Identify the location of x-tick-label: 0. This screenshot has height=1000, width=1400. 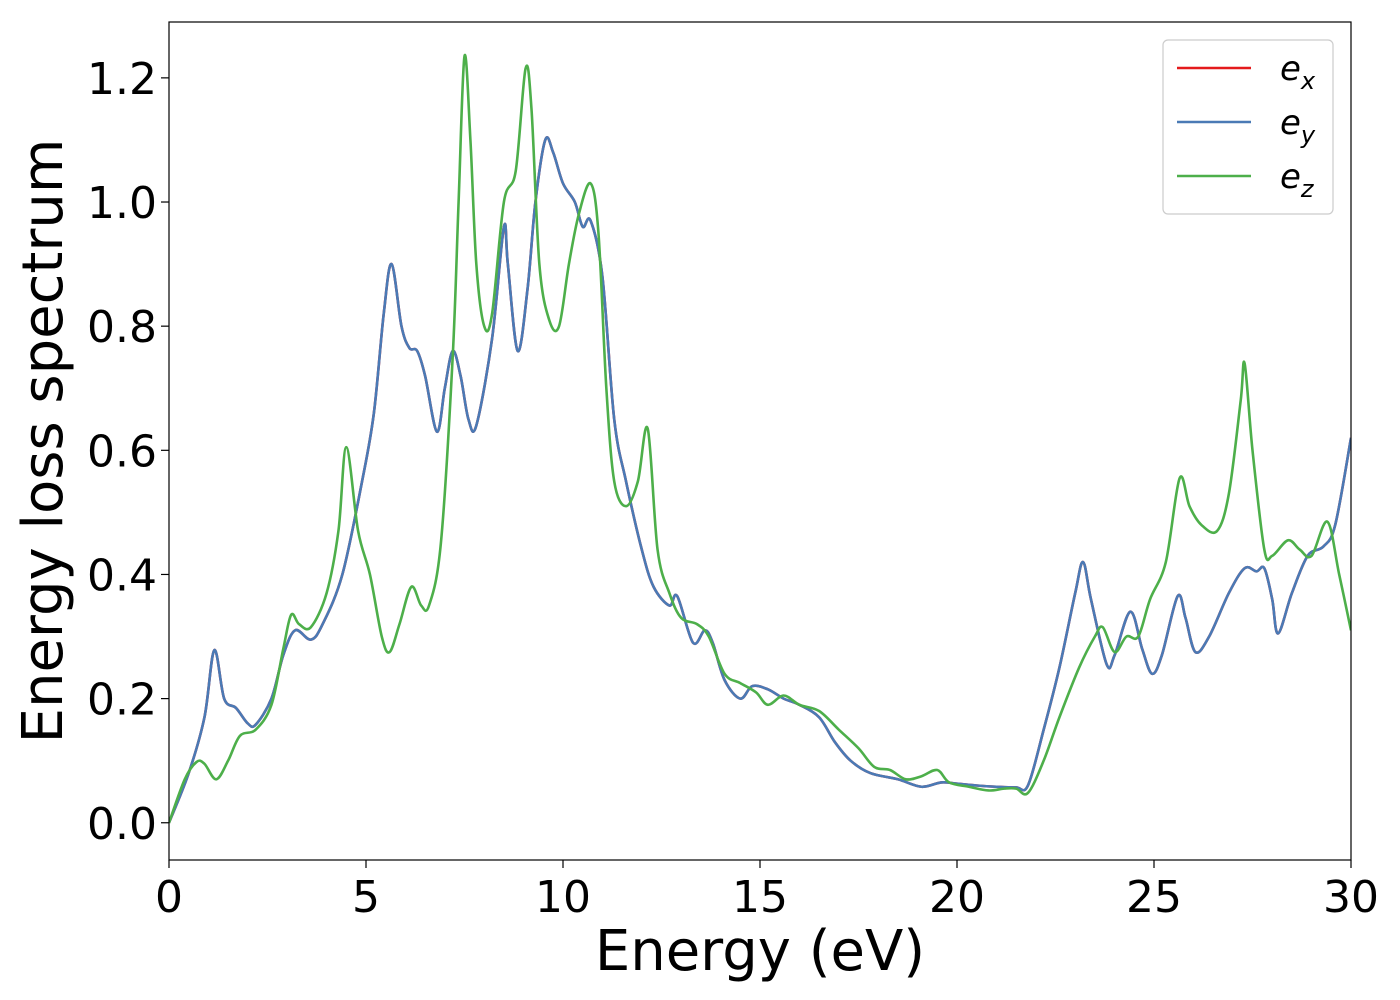
(169, 897).